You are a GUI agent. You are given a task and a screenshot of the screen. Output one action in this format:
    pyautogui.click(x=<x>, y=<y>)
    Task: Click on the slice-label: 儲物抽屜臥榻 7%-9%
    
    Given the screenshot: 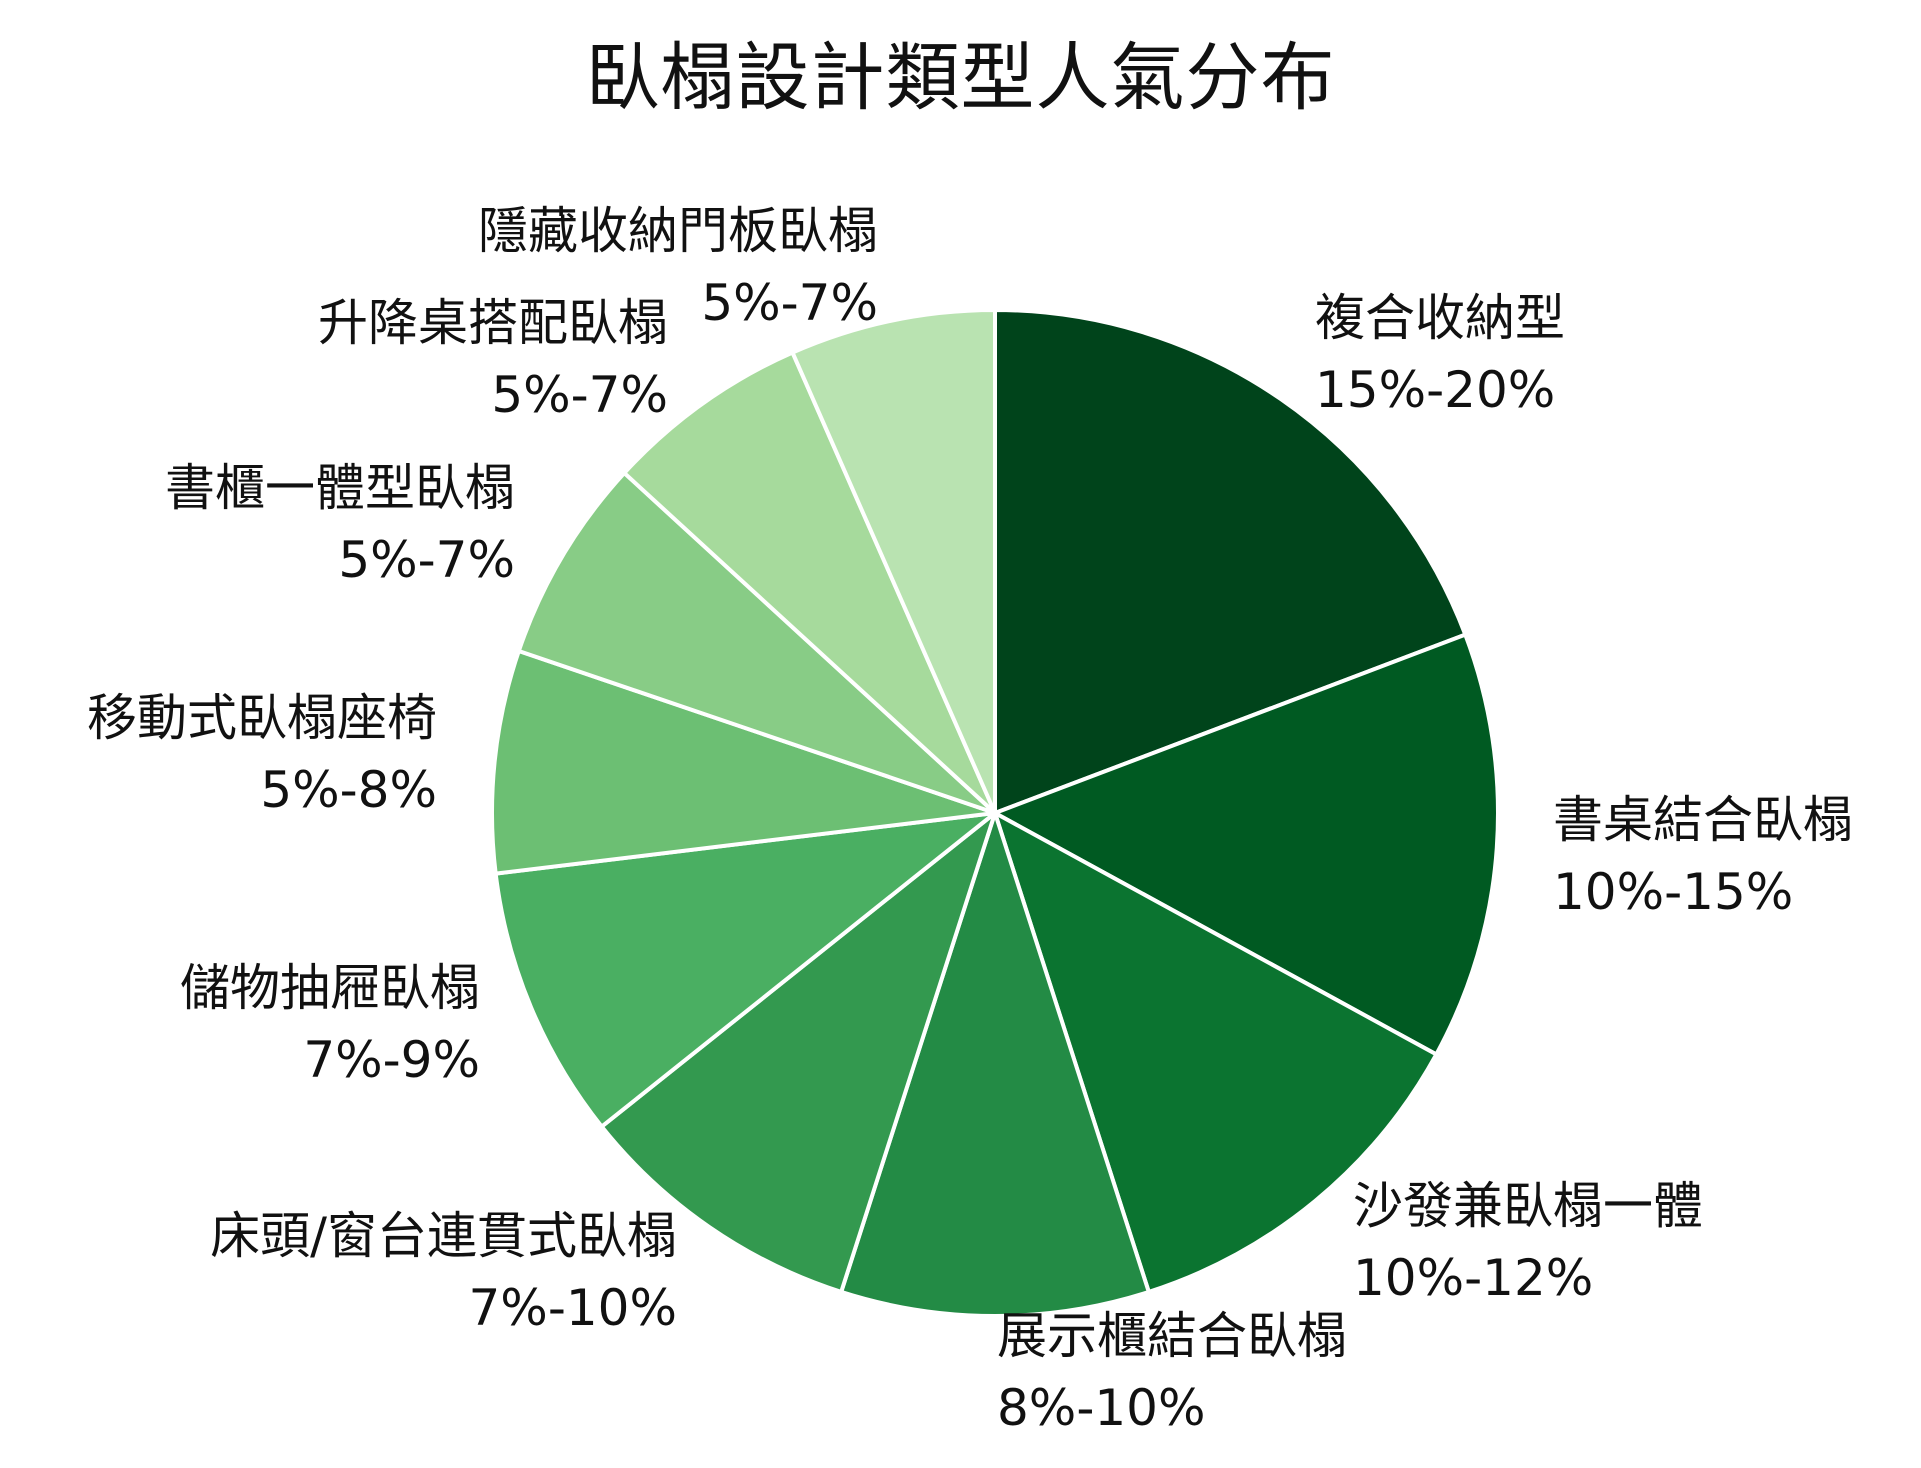 What is the action you would take?
    pyautogui.click(x=330, y=1024)
    